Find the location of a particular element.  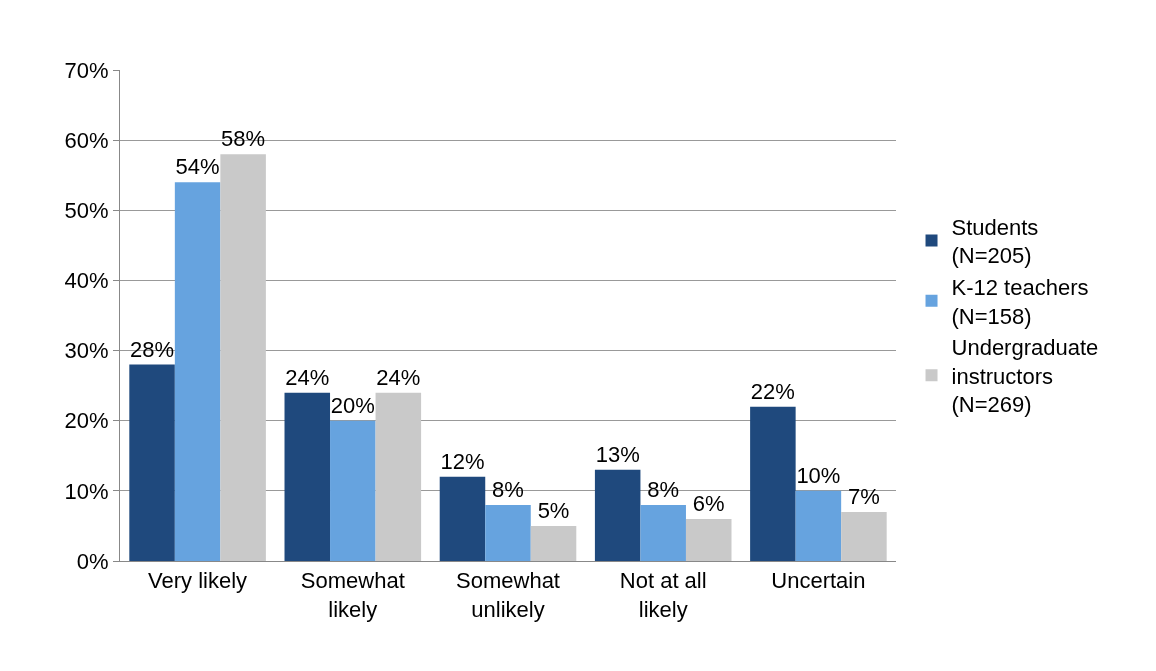

x-tick-label: Not at all likely is located at coordinates (663, 595).